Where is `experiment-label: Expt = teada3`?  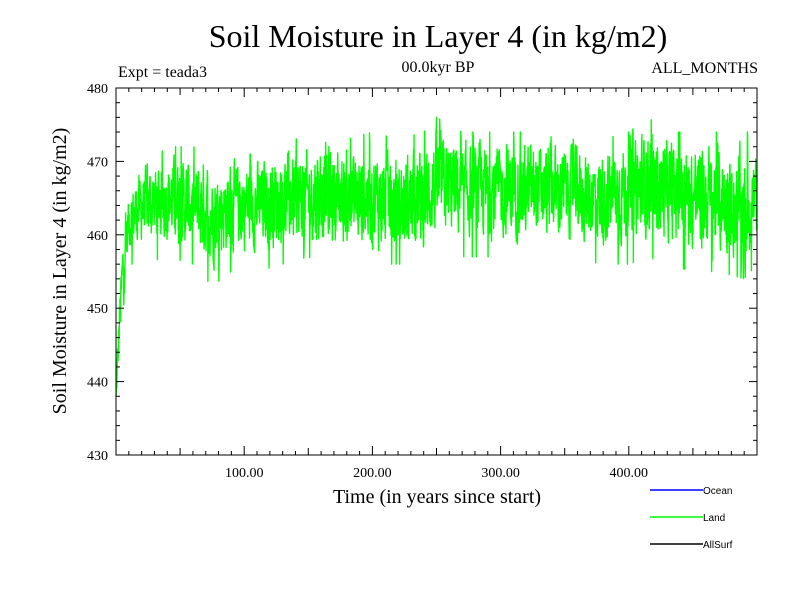
experiment-label: Expt = teada3 is located at coordinates (162, 72).